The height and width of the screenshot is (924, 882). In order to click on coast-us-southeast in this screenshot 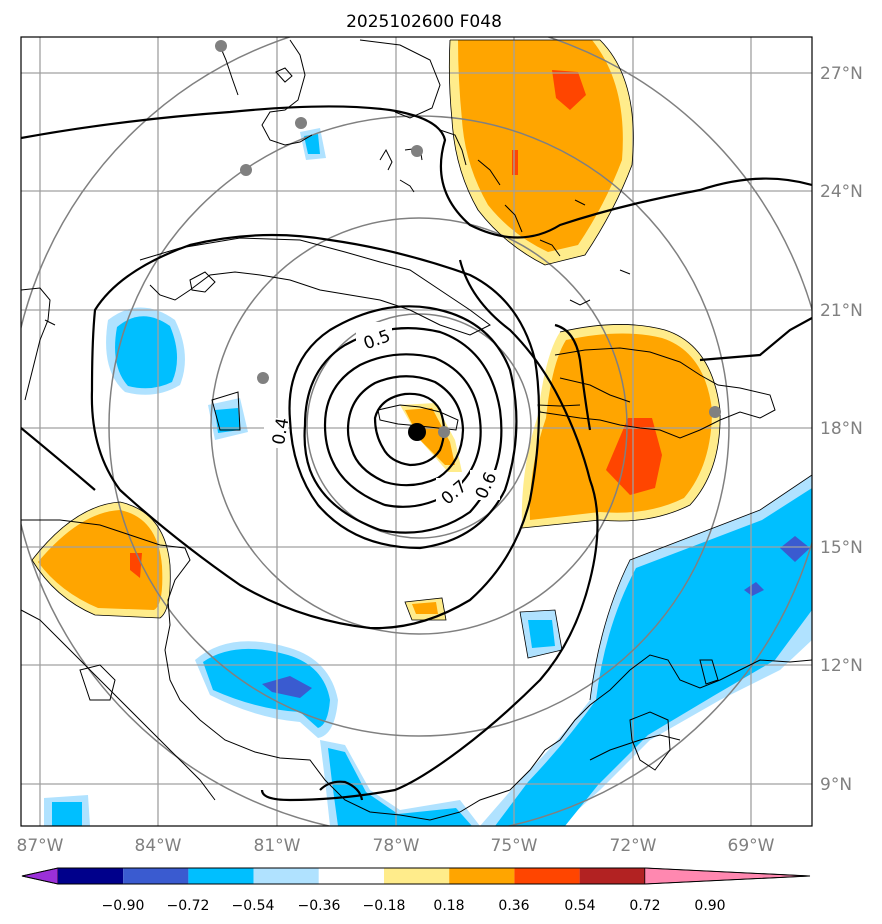, I will do `click(287, 92)`.